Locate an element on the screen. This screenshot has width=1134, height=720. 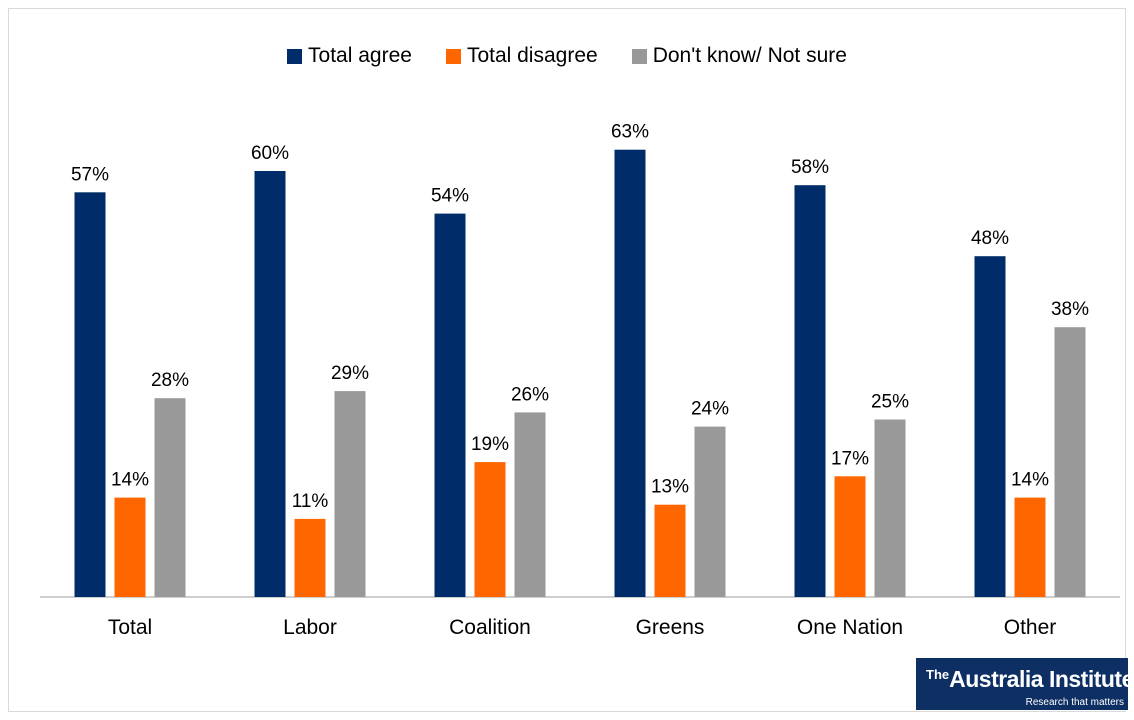
legend-item-total-agree: Total agree is located at coordinates (349, 56).